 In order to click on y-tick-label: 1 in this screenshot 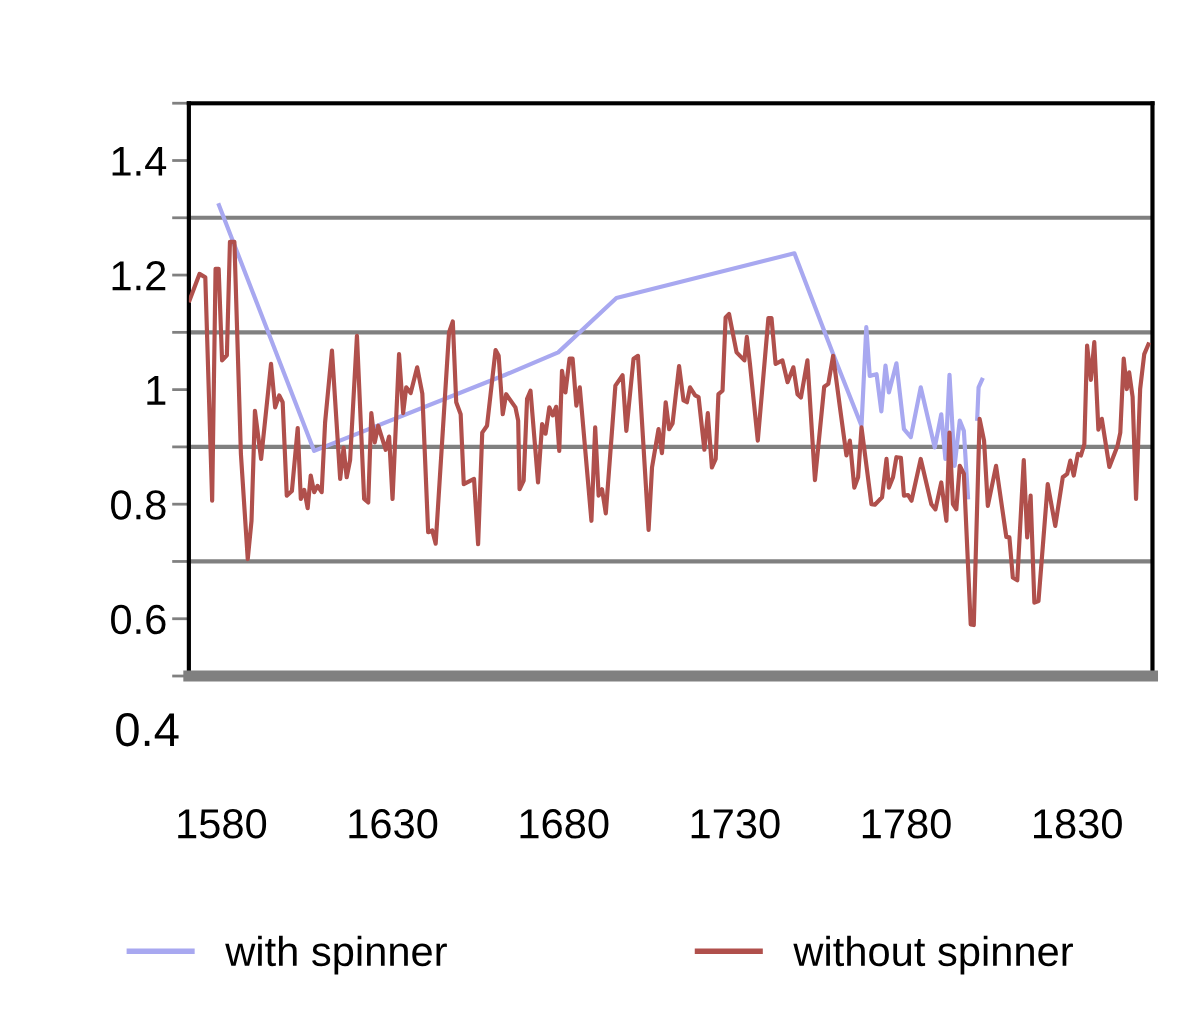, I will do `click(156, 390)`.